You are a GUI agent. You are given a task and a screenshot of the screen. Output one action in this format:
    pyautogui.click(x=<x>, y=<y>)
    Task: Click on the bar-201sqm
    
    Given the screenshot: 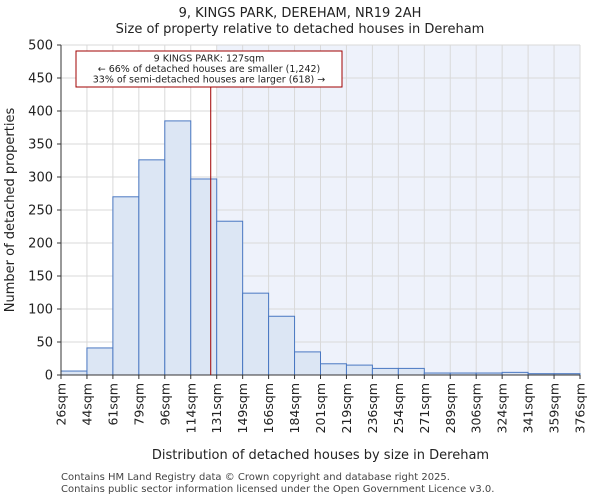 What is the action you would take?
    pyautogui.click(x=333, y=369)
    